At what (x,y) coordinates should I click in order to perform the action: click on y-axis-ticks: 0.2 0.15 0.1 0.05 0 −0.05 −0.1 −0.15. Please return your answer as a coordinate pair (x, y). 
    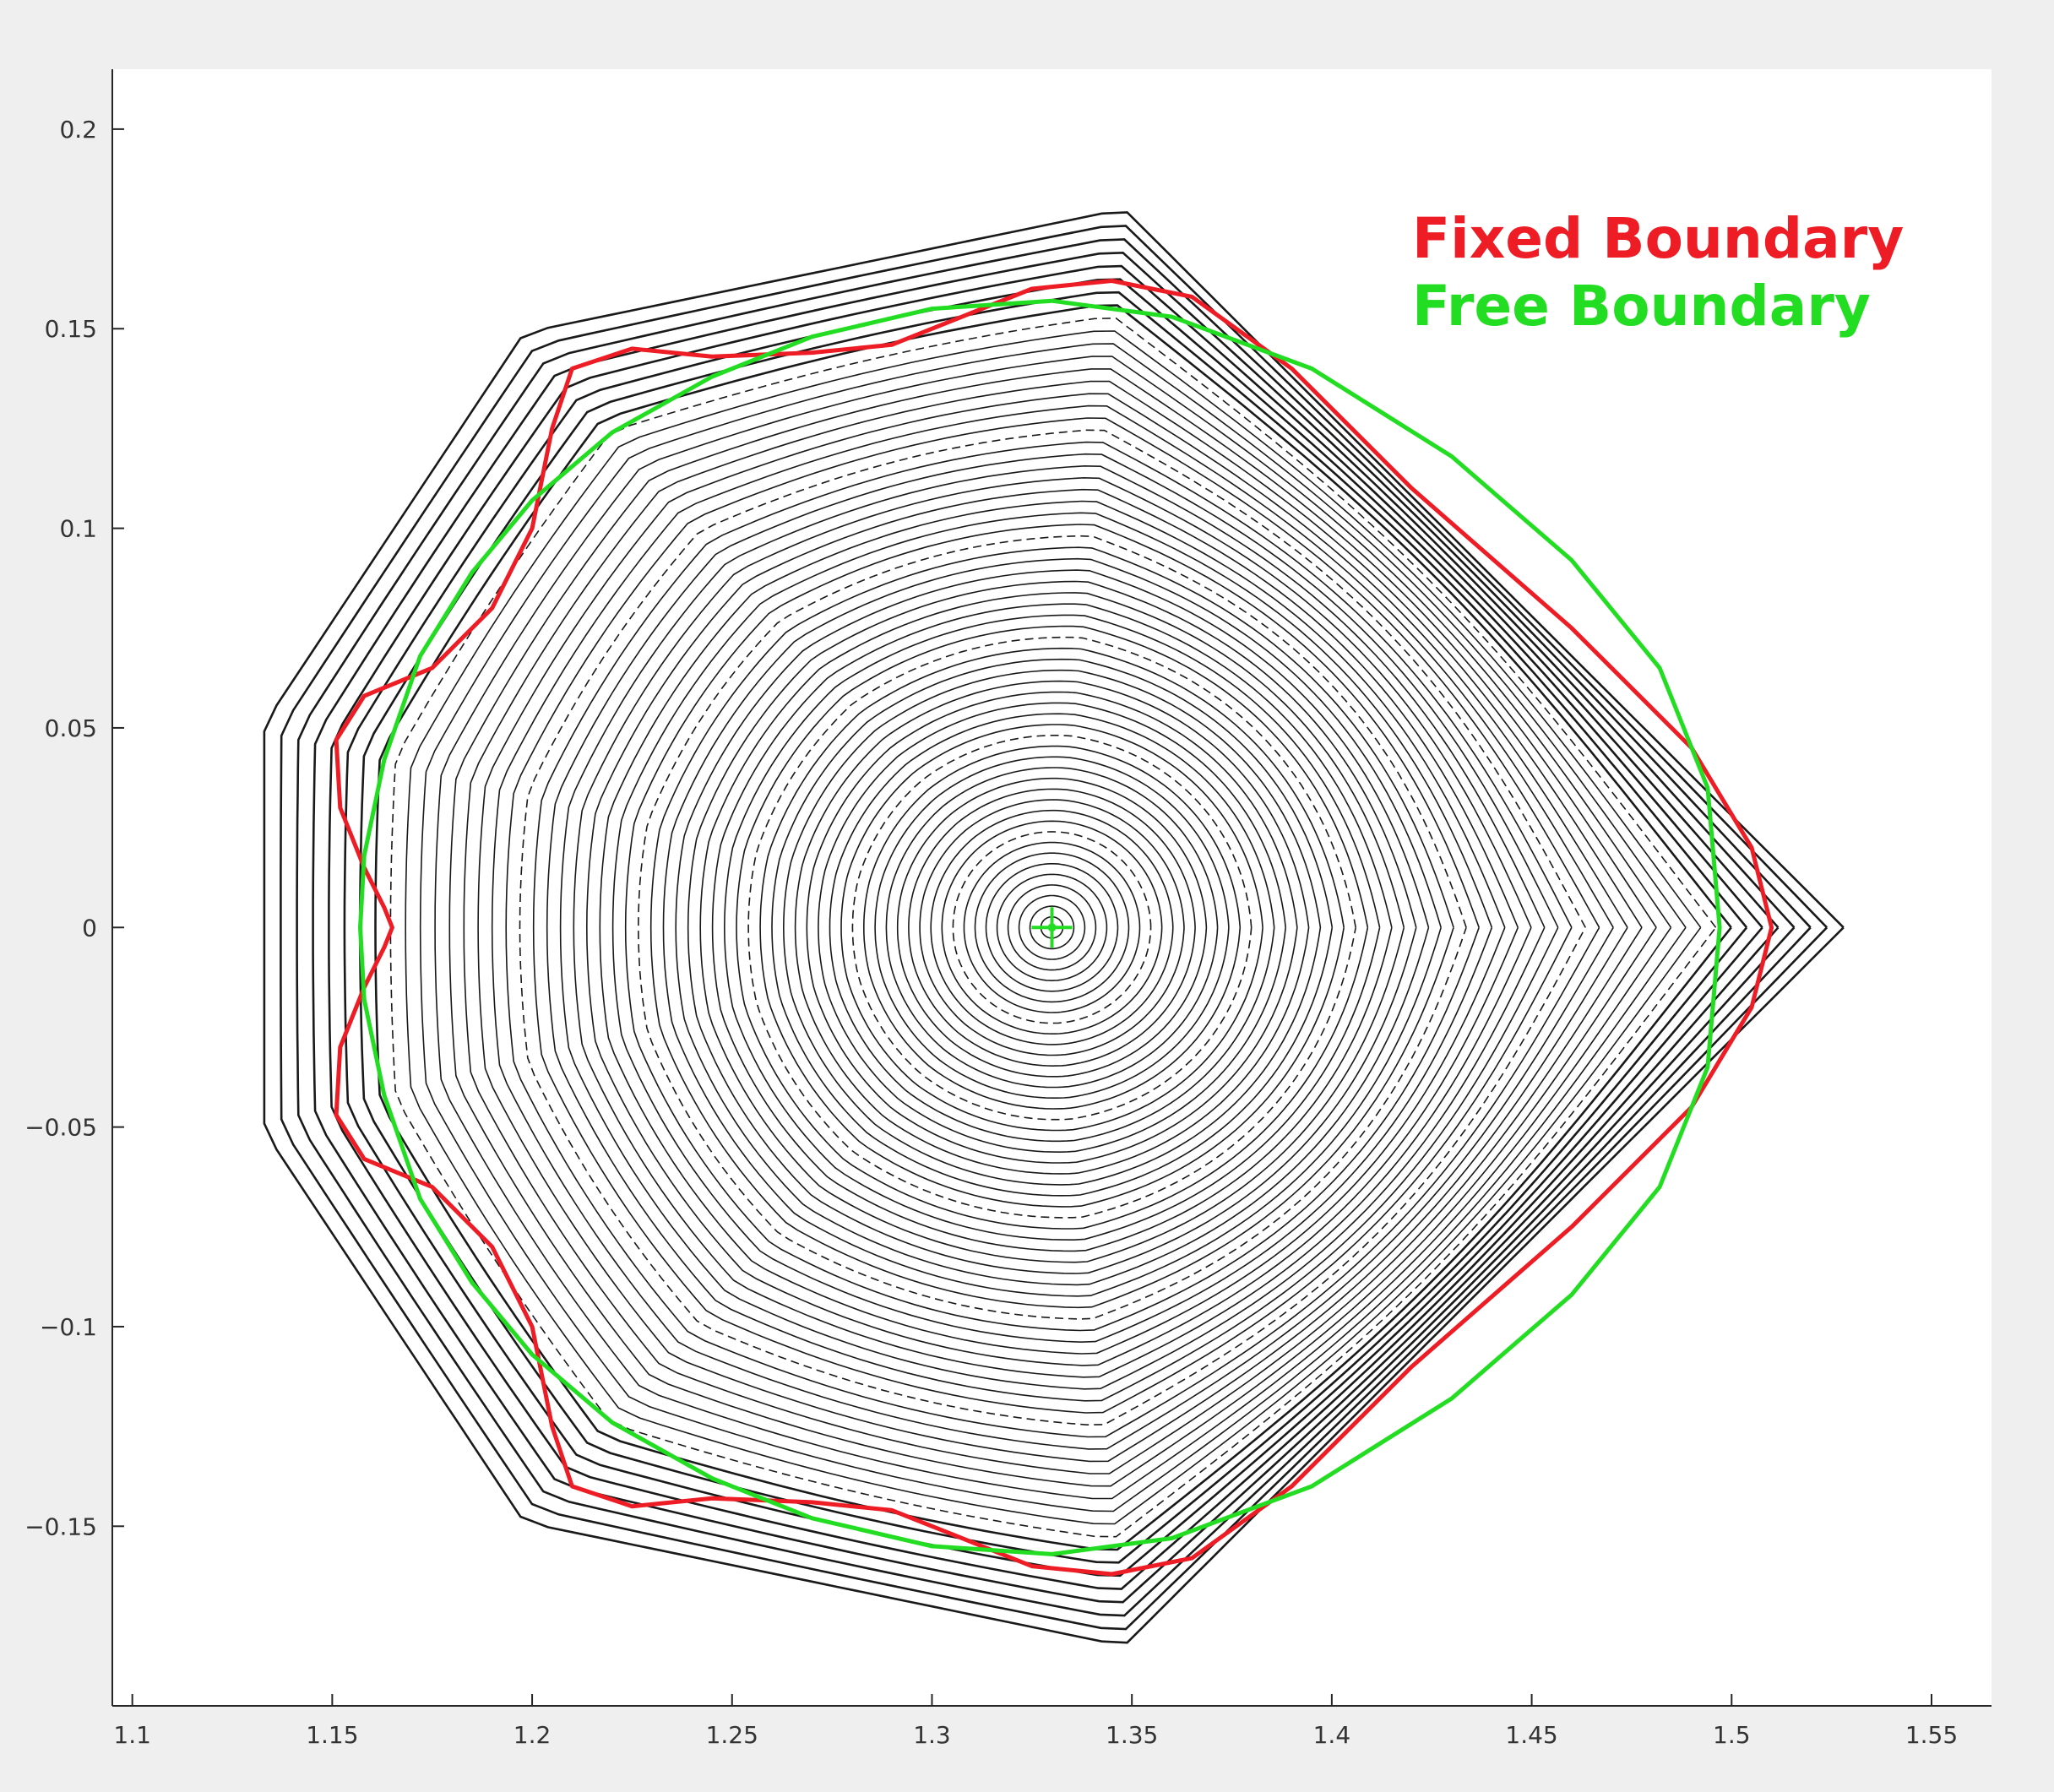
    Looking at the image, I should click on (74, 828).